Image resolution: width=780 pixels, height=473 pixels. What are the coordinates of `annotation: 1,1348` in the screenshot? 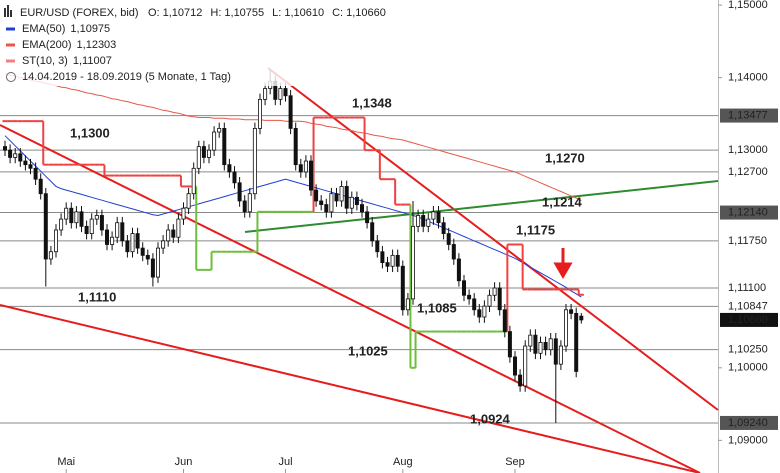 It's located at (372, 102).